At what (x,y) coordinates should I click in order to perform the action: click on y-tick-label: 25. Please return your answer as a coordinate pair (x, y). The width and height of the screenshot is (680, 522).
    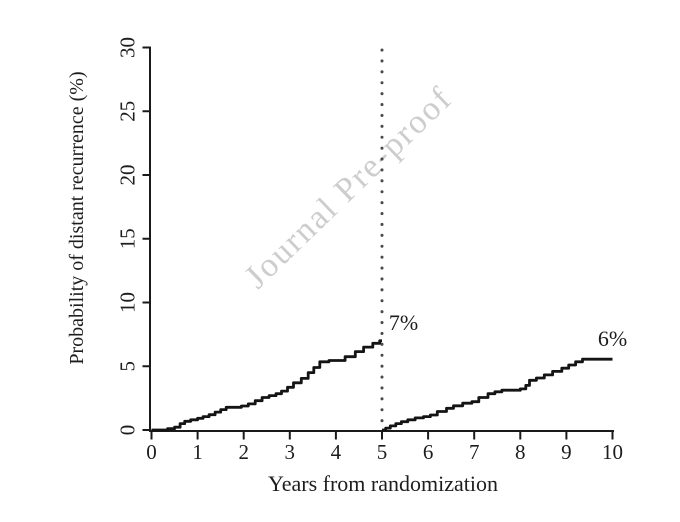
    Looking at the image, I should click on (128, 111).